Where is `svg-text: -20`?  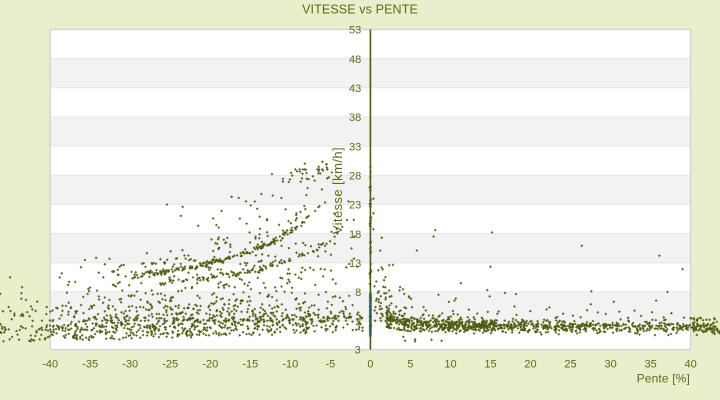
svg-text: -20 is located at coordinates (210, 365).